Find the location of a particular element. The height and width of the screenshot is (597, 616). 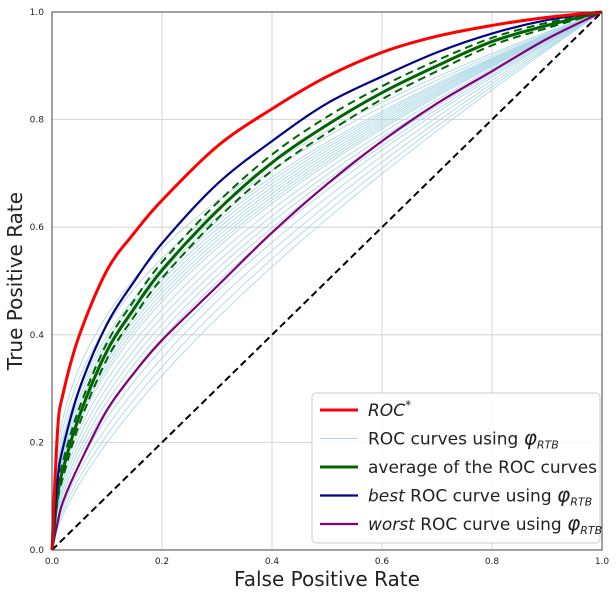

x-tick-label: 0.2 is located at coordinates (162, 562).